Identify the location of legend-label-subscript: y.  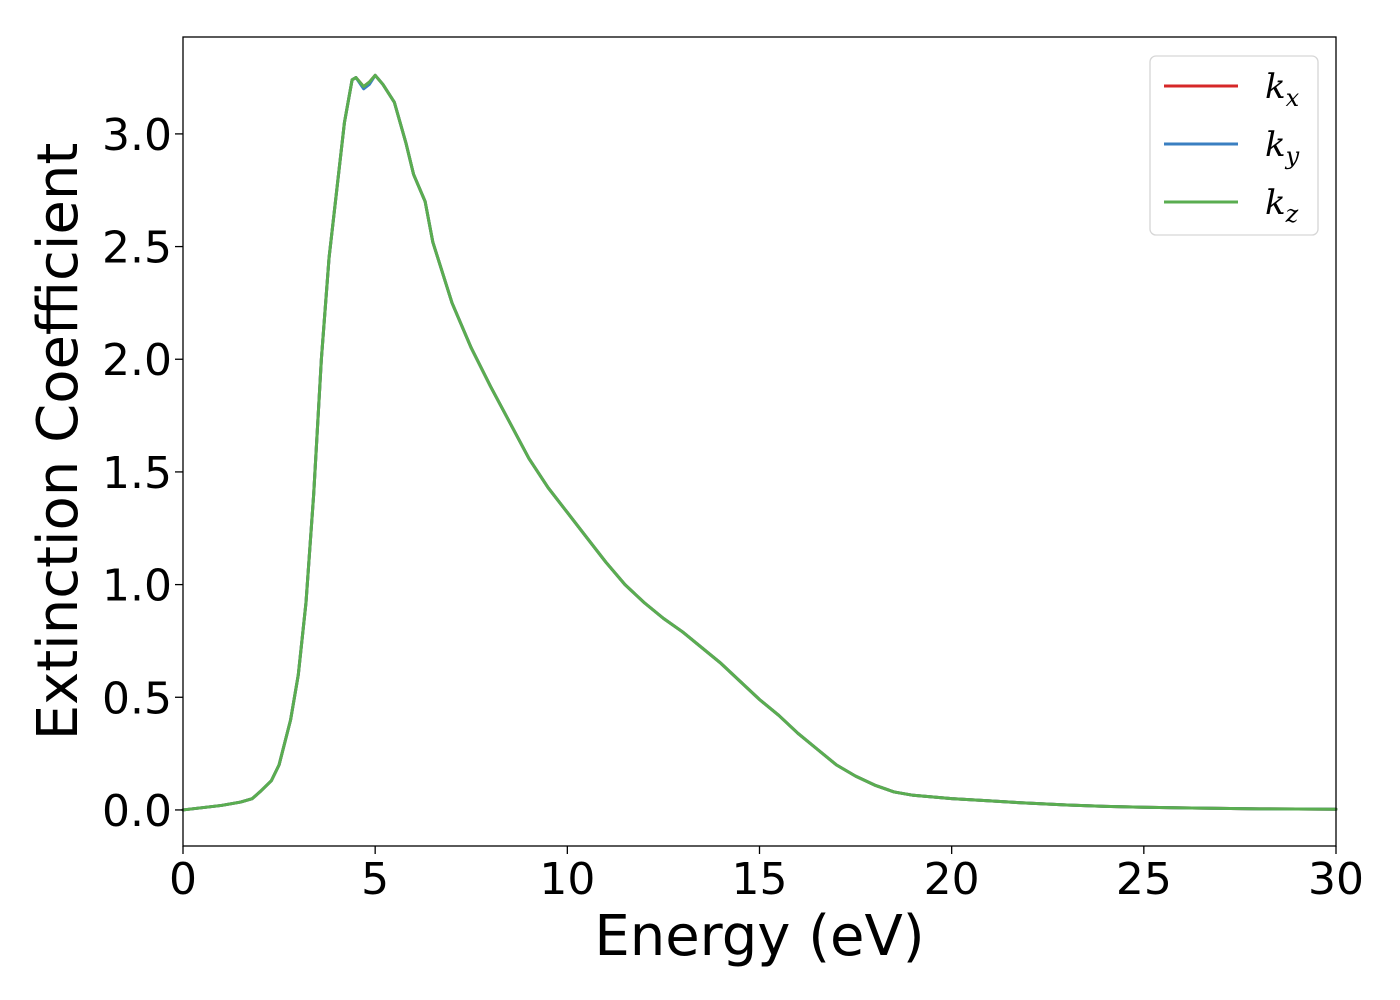
(1292, 156).